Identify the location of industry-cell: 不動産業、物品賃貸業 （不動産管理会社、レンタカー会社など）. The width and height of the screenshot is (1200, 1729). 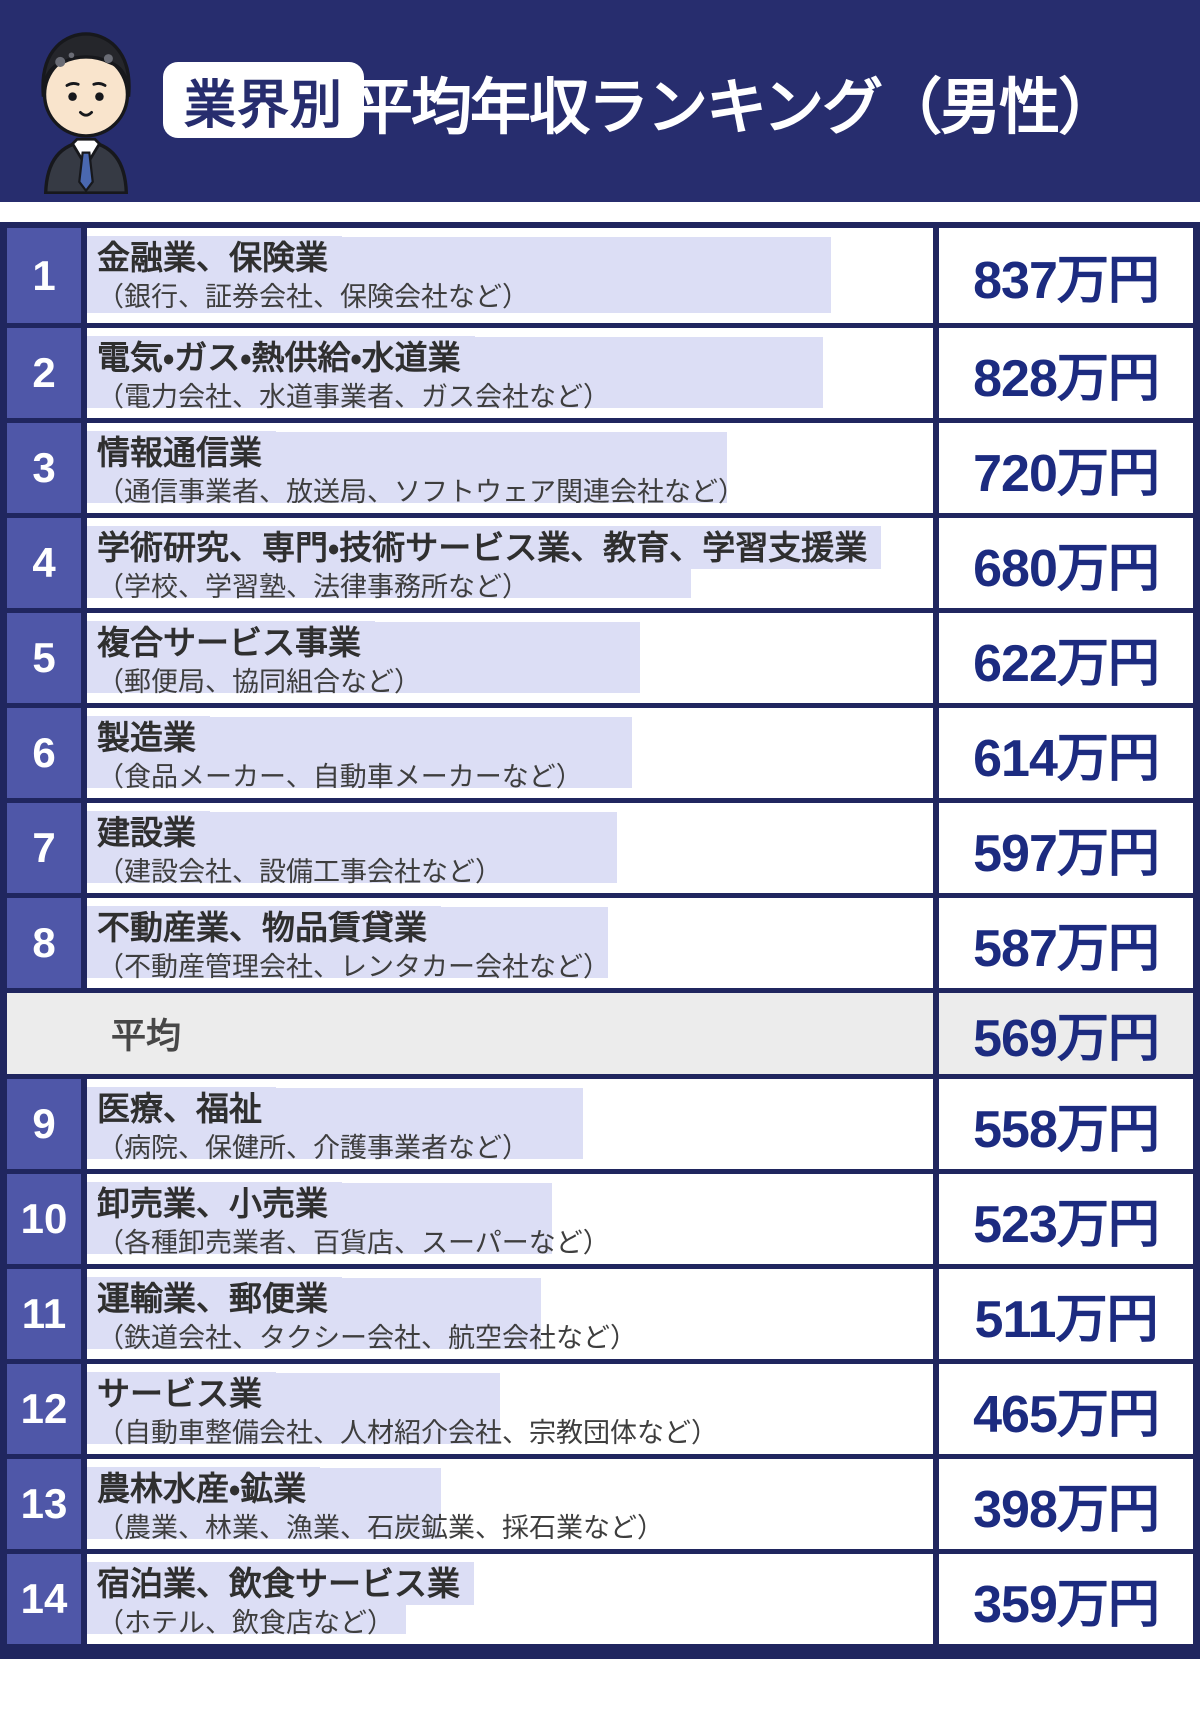
(510, 943).